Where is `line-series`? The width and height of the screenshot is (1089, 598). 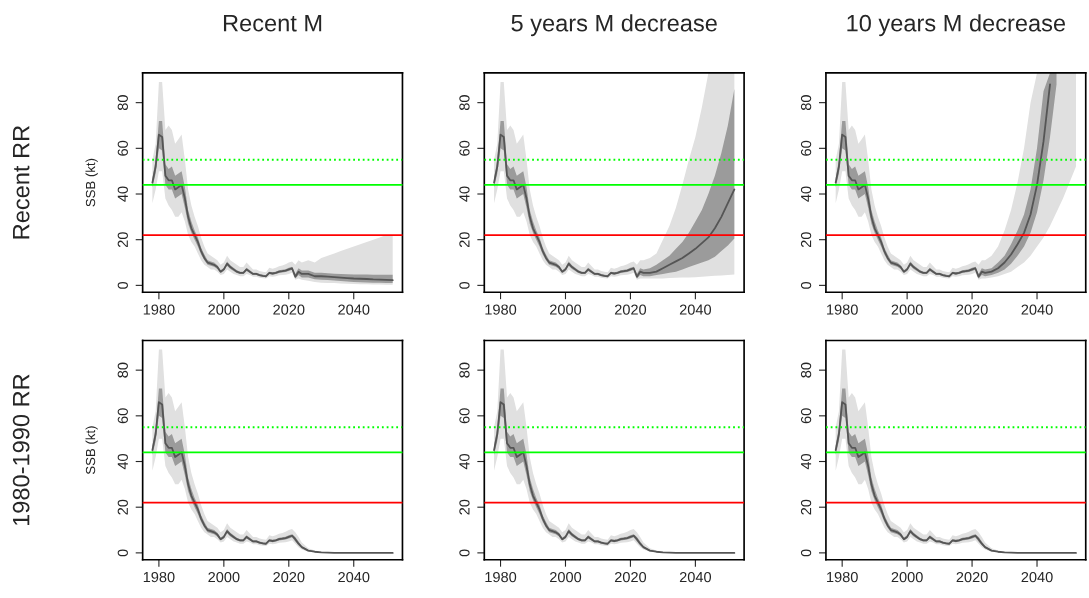
line-series is located at coordinates (614, 205).